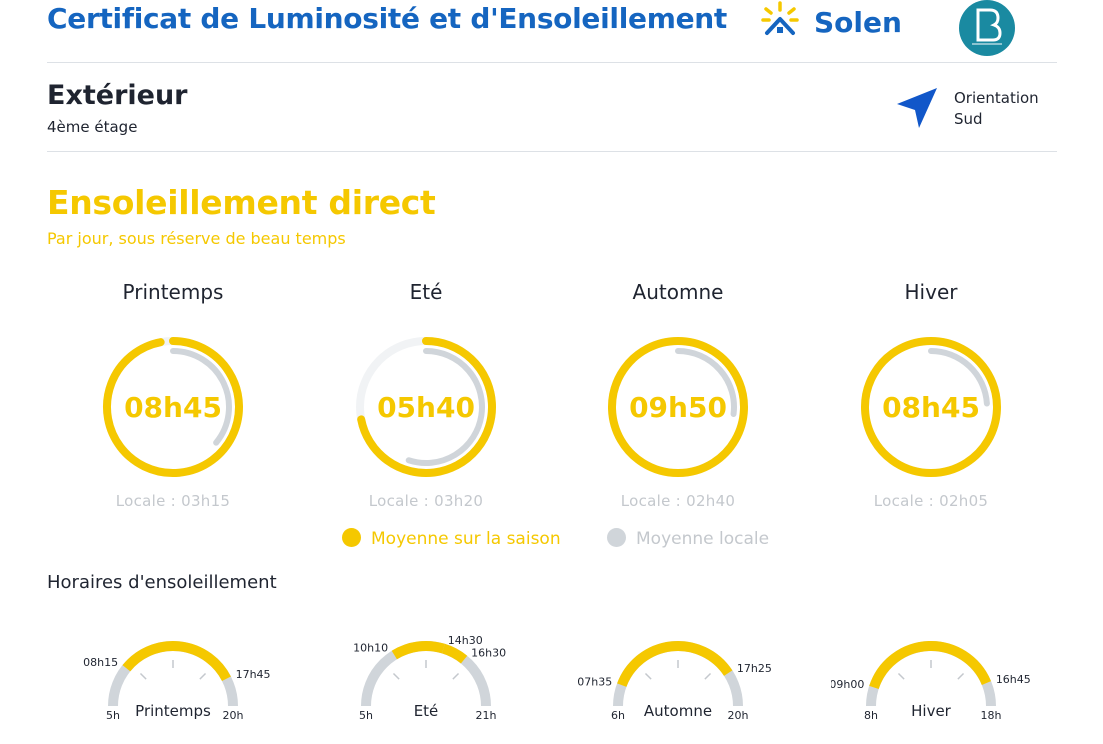 This screenshot has width=1103, height=744. I want to click on solen-logo: Solen, so click(835, 22).